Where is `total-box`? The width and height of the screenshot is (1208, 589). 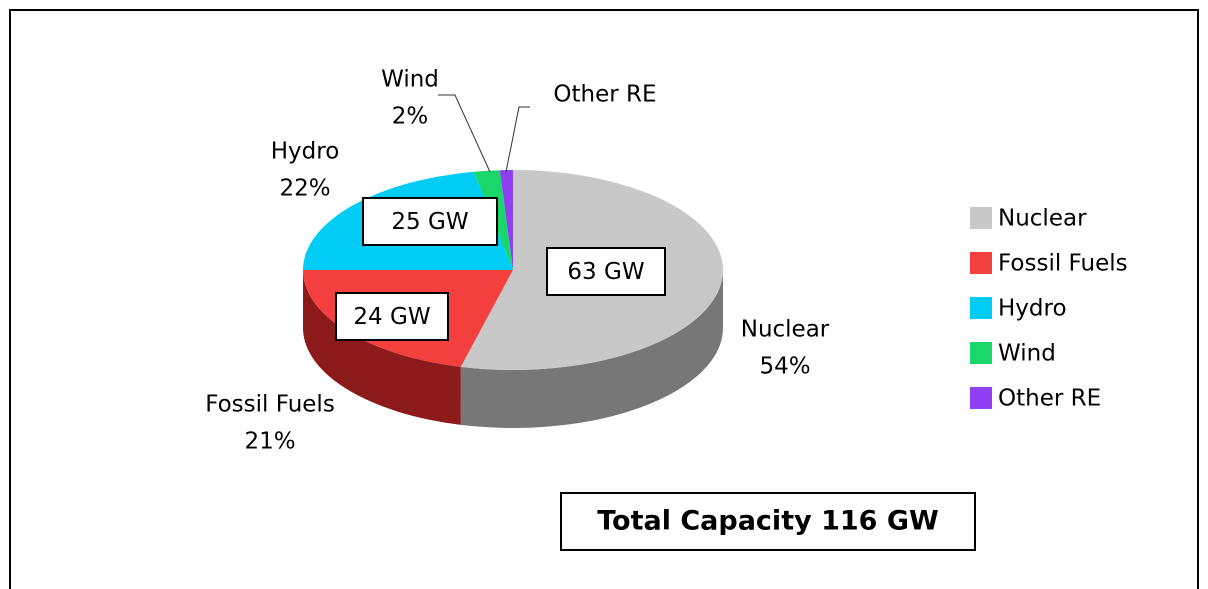 total-box is located at coordinates (768, 521).